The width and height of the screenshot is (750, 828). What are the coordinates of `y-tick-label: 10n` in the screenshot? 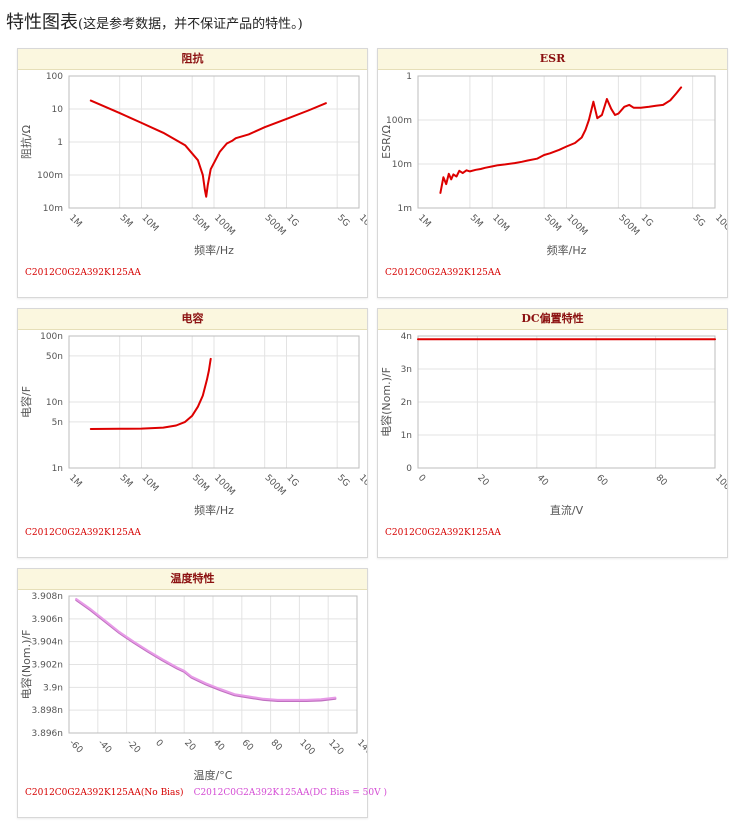 It's located at (54, 403).